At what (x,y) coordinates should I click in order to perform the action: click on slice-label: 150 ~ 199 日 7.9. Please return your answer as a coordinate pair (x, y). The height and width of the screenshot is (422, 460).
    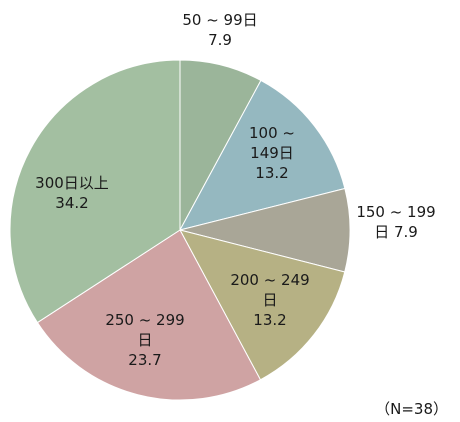
    Looking at the image, I should click on (395, 222).